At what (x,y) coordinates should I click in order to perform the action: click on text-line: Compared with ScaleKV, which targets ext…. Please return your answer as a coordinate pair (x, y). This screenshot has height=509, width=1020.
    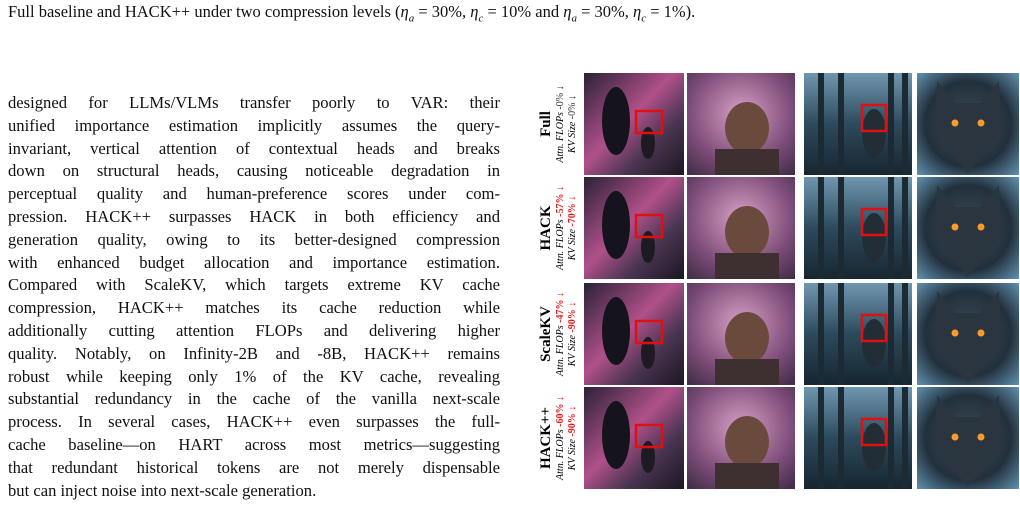
    Looking at the image, I should click on (254, 285).